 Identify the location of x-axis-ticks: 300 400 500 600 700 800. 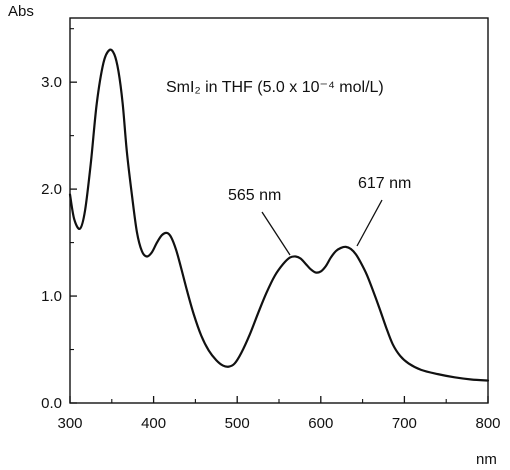
(279, 414).